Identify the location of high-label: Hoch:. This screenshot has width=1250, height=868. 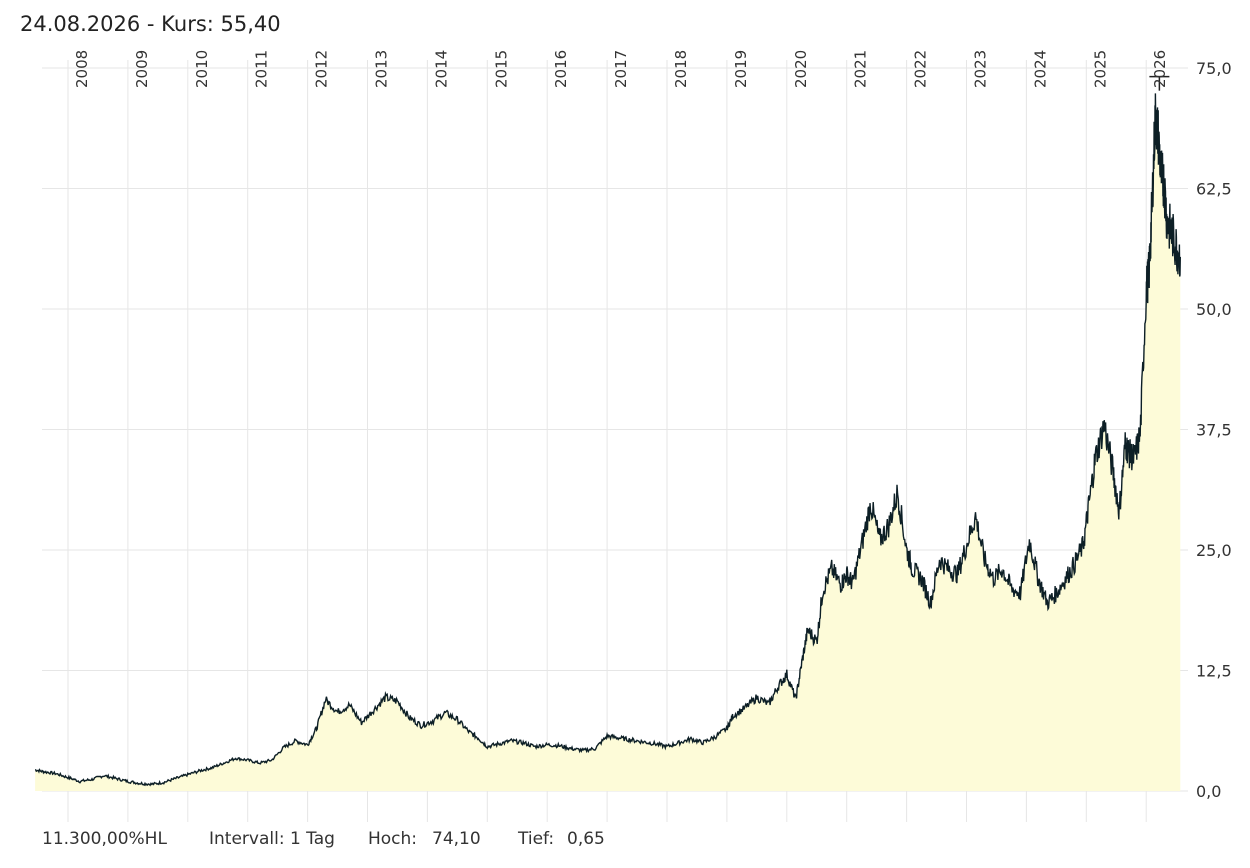
(393, 839).